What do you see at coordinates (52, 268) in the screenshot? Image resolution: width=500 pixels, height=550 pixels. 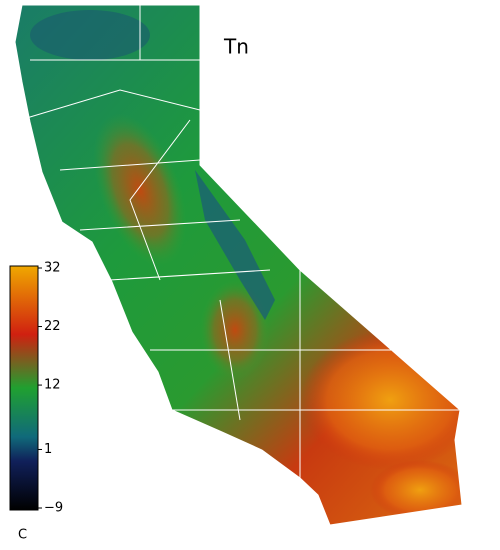 I see `colorbar-tick-label: 32` at bounding box center [52, 268].